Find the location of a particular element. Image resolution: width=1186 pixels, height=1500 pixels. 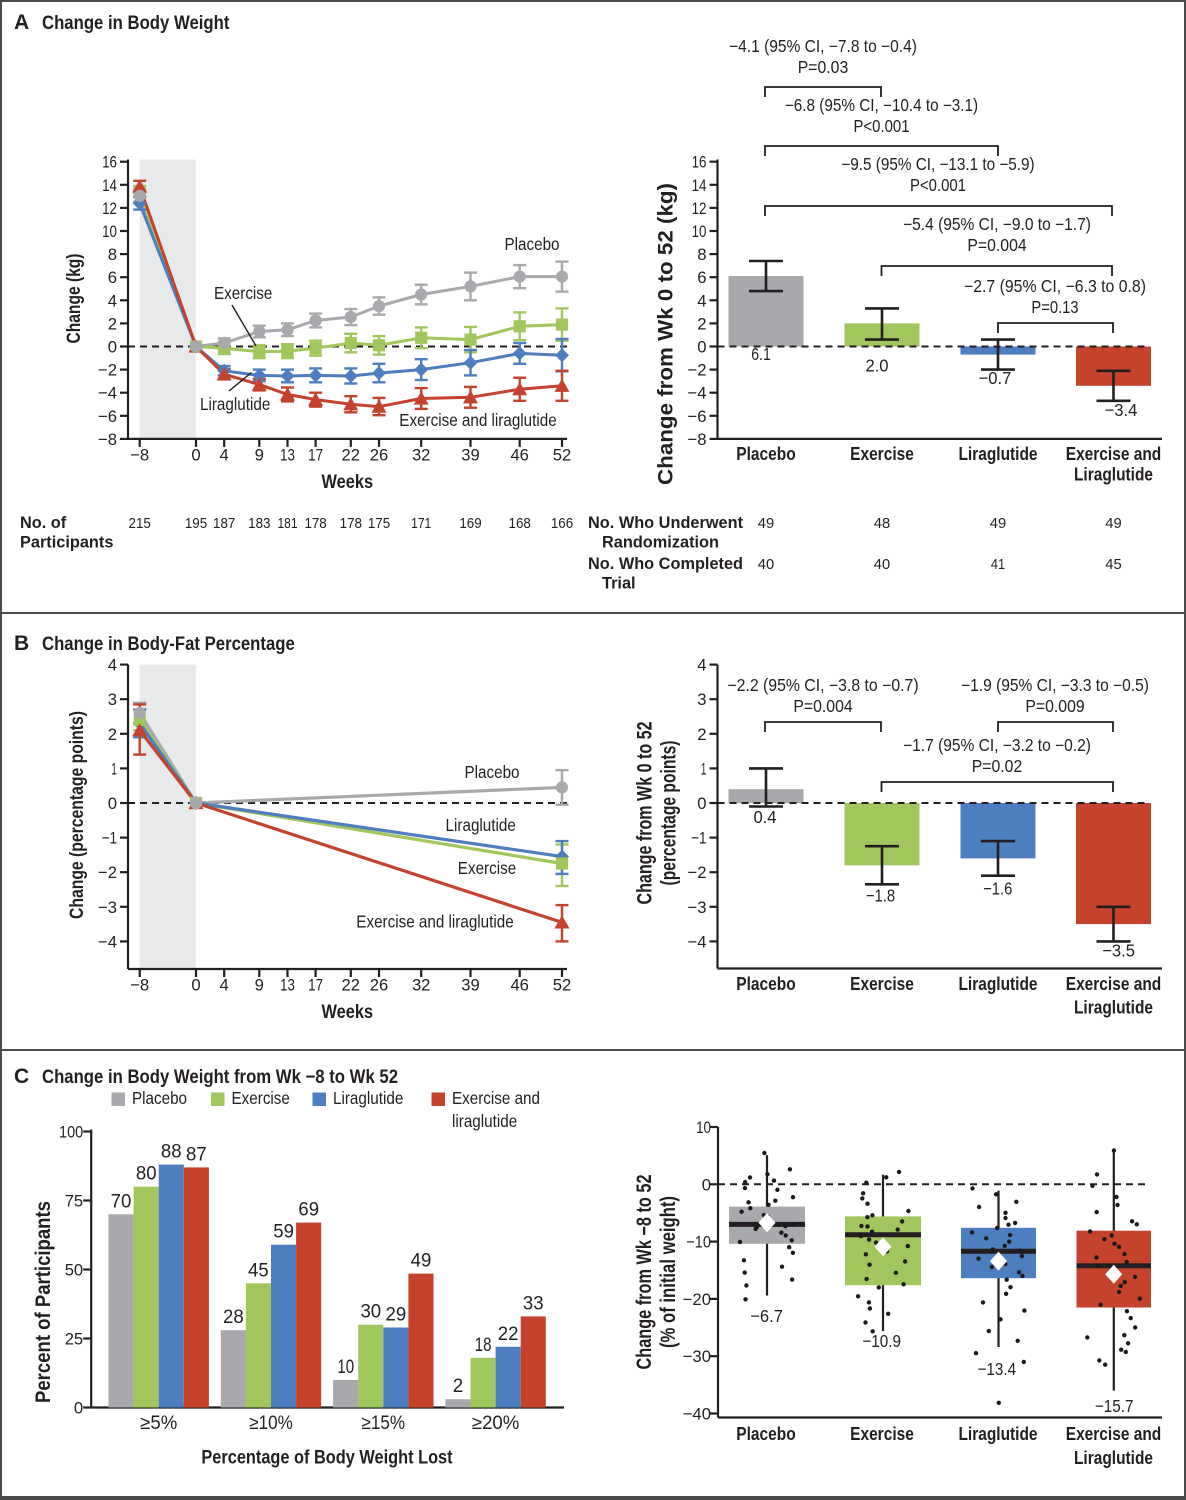

svg-text: 80 is located at coordinates (146, 1174).